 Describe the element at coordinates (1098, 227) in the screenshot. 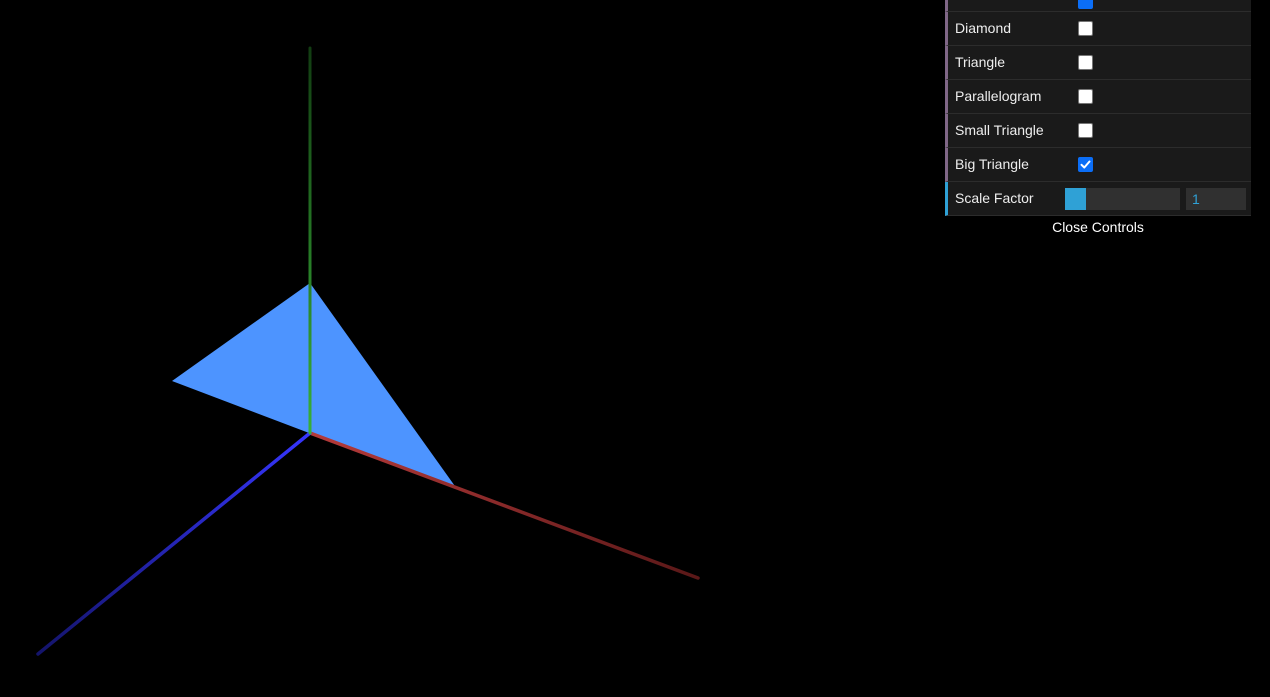

I see `close-controls-button: Close Controls` at that location.